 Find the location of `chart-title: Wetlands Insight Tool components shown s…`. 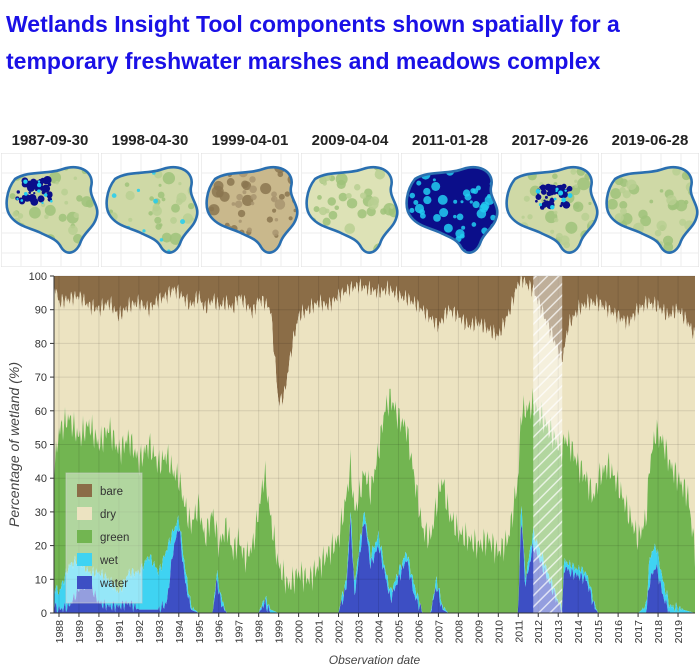

chart-title: Wetlands Insight Tool components shown s… is located at coordinates (313, 42).